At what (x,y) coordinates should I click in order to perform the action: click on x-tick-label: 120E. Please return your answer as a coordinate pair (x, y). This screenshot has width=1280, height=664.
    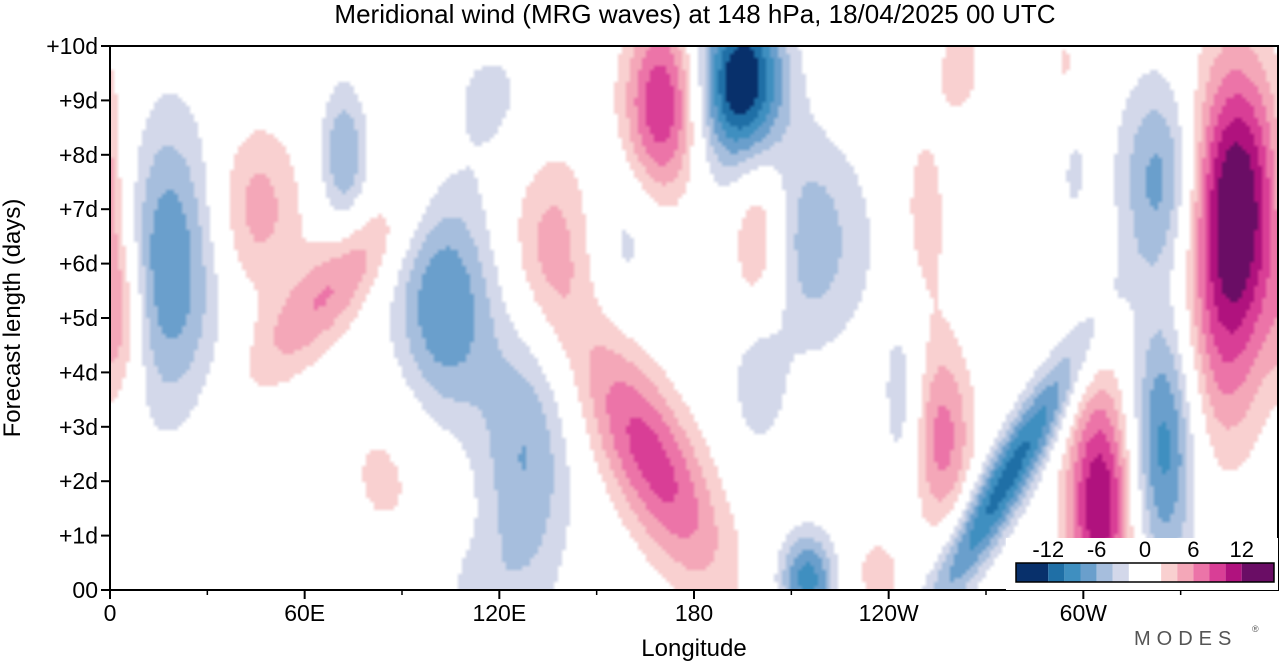
    Looking at the image, I should click on (499, 613).